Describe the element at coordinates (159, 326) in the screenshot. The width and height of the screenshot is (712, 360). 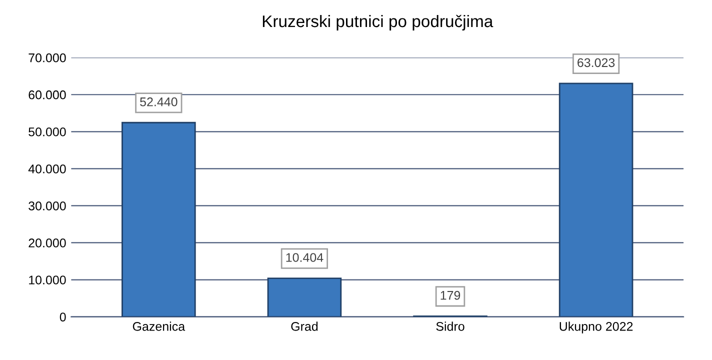
I see `x-tick-label: Gazenica` at that location.